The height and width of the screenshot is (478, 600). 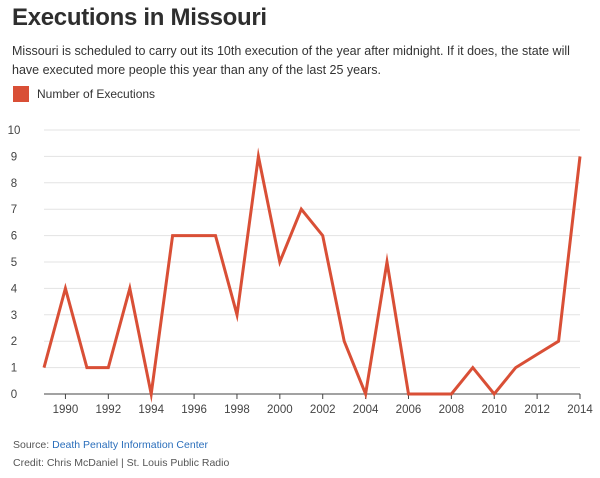 What do you see at coordinates (452, 410) in the screenshot?
I see `x-tick-label: 2008` at bounding box center [452, 410].